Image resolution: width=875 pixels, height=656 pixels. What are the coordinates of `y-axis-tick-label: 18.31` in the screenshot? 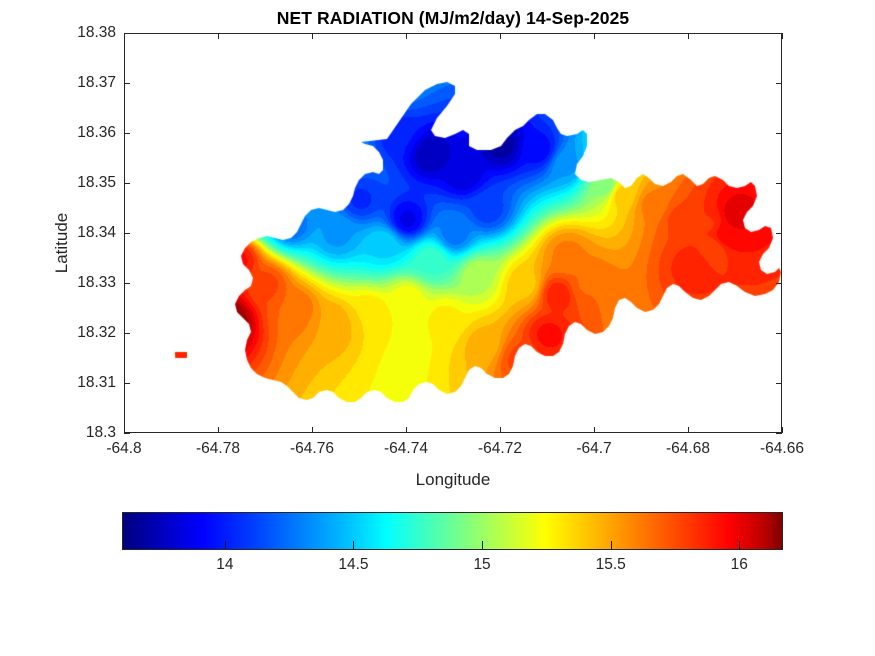 It's located at (96, 382).